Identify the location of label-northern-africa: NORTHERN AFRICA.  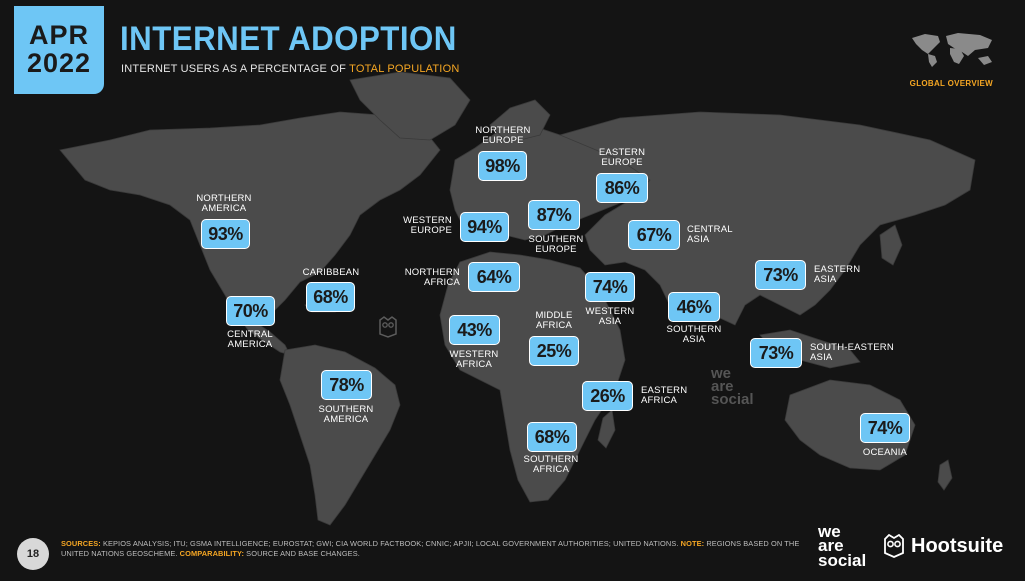
(432, 278).